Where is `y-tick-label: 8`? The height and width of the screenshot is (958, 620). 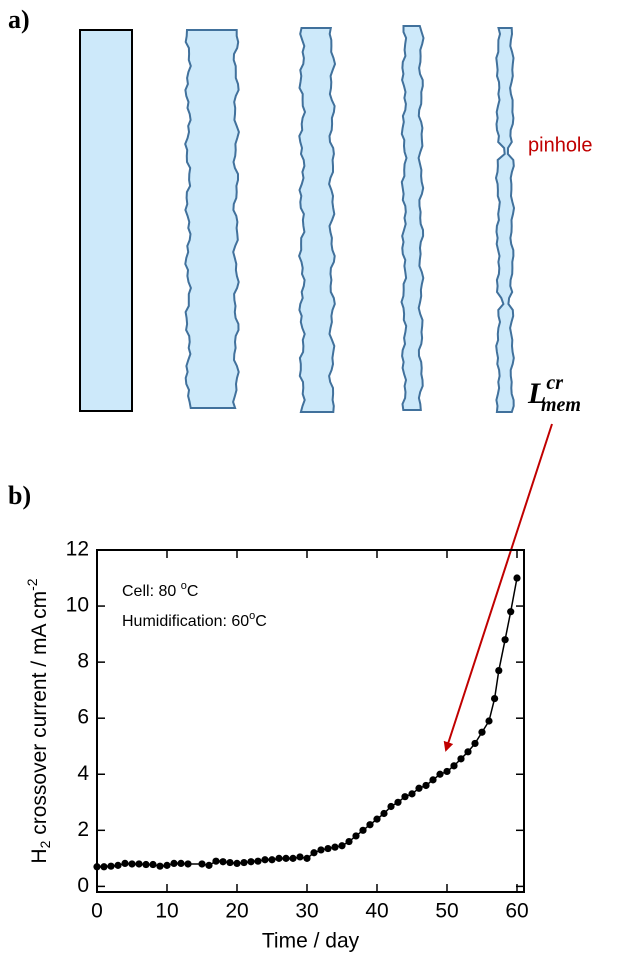
y-tick-label: 8 is located at coordinates (83, 661).